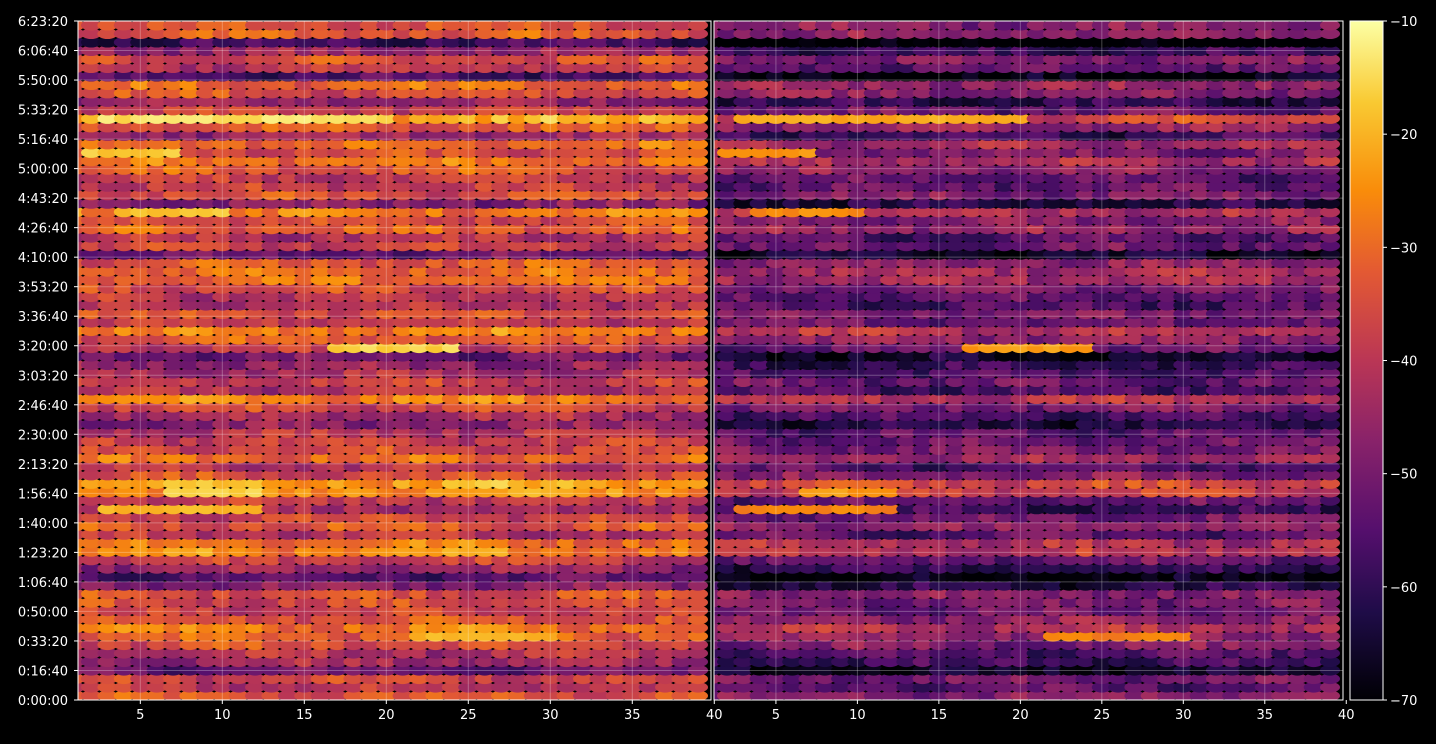 This screenshot has width=1436, height=744. What do you see at coordinates (304, 715) in the screenshot?
I see `x-tick-label: 15` at bounding box center [304, 715].